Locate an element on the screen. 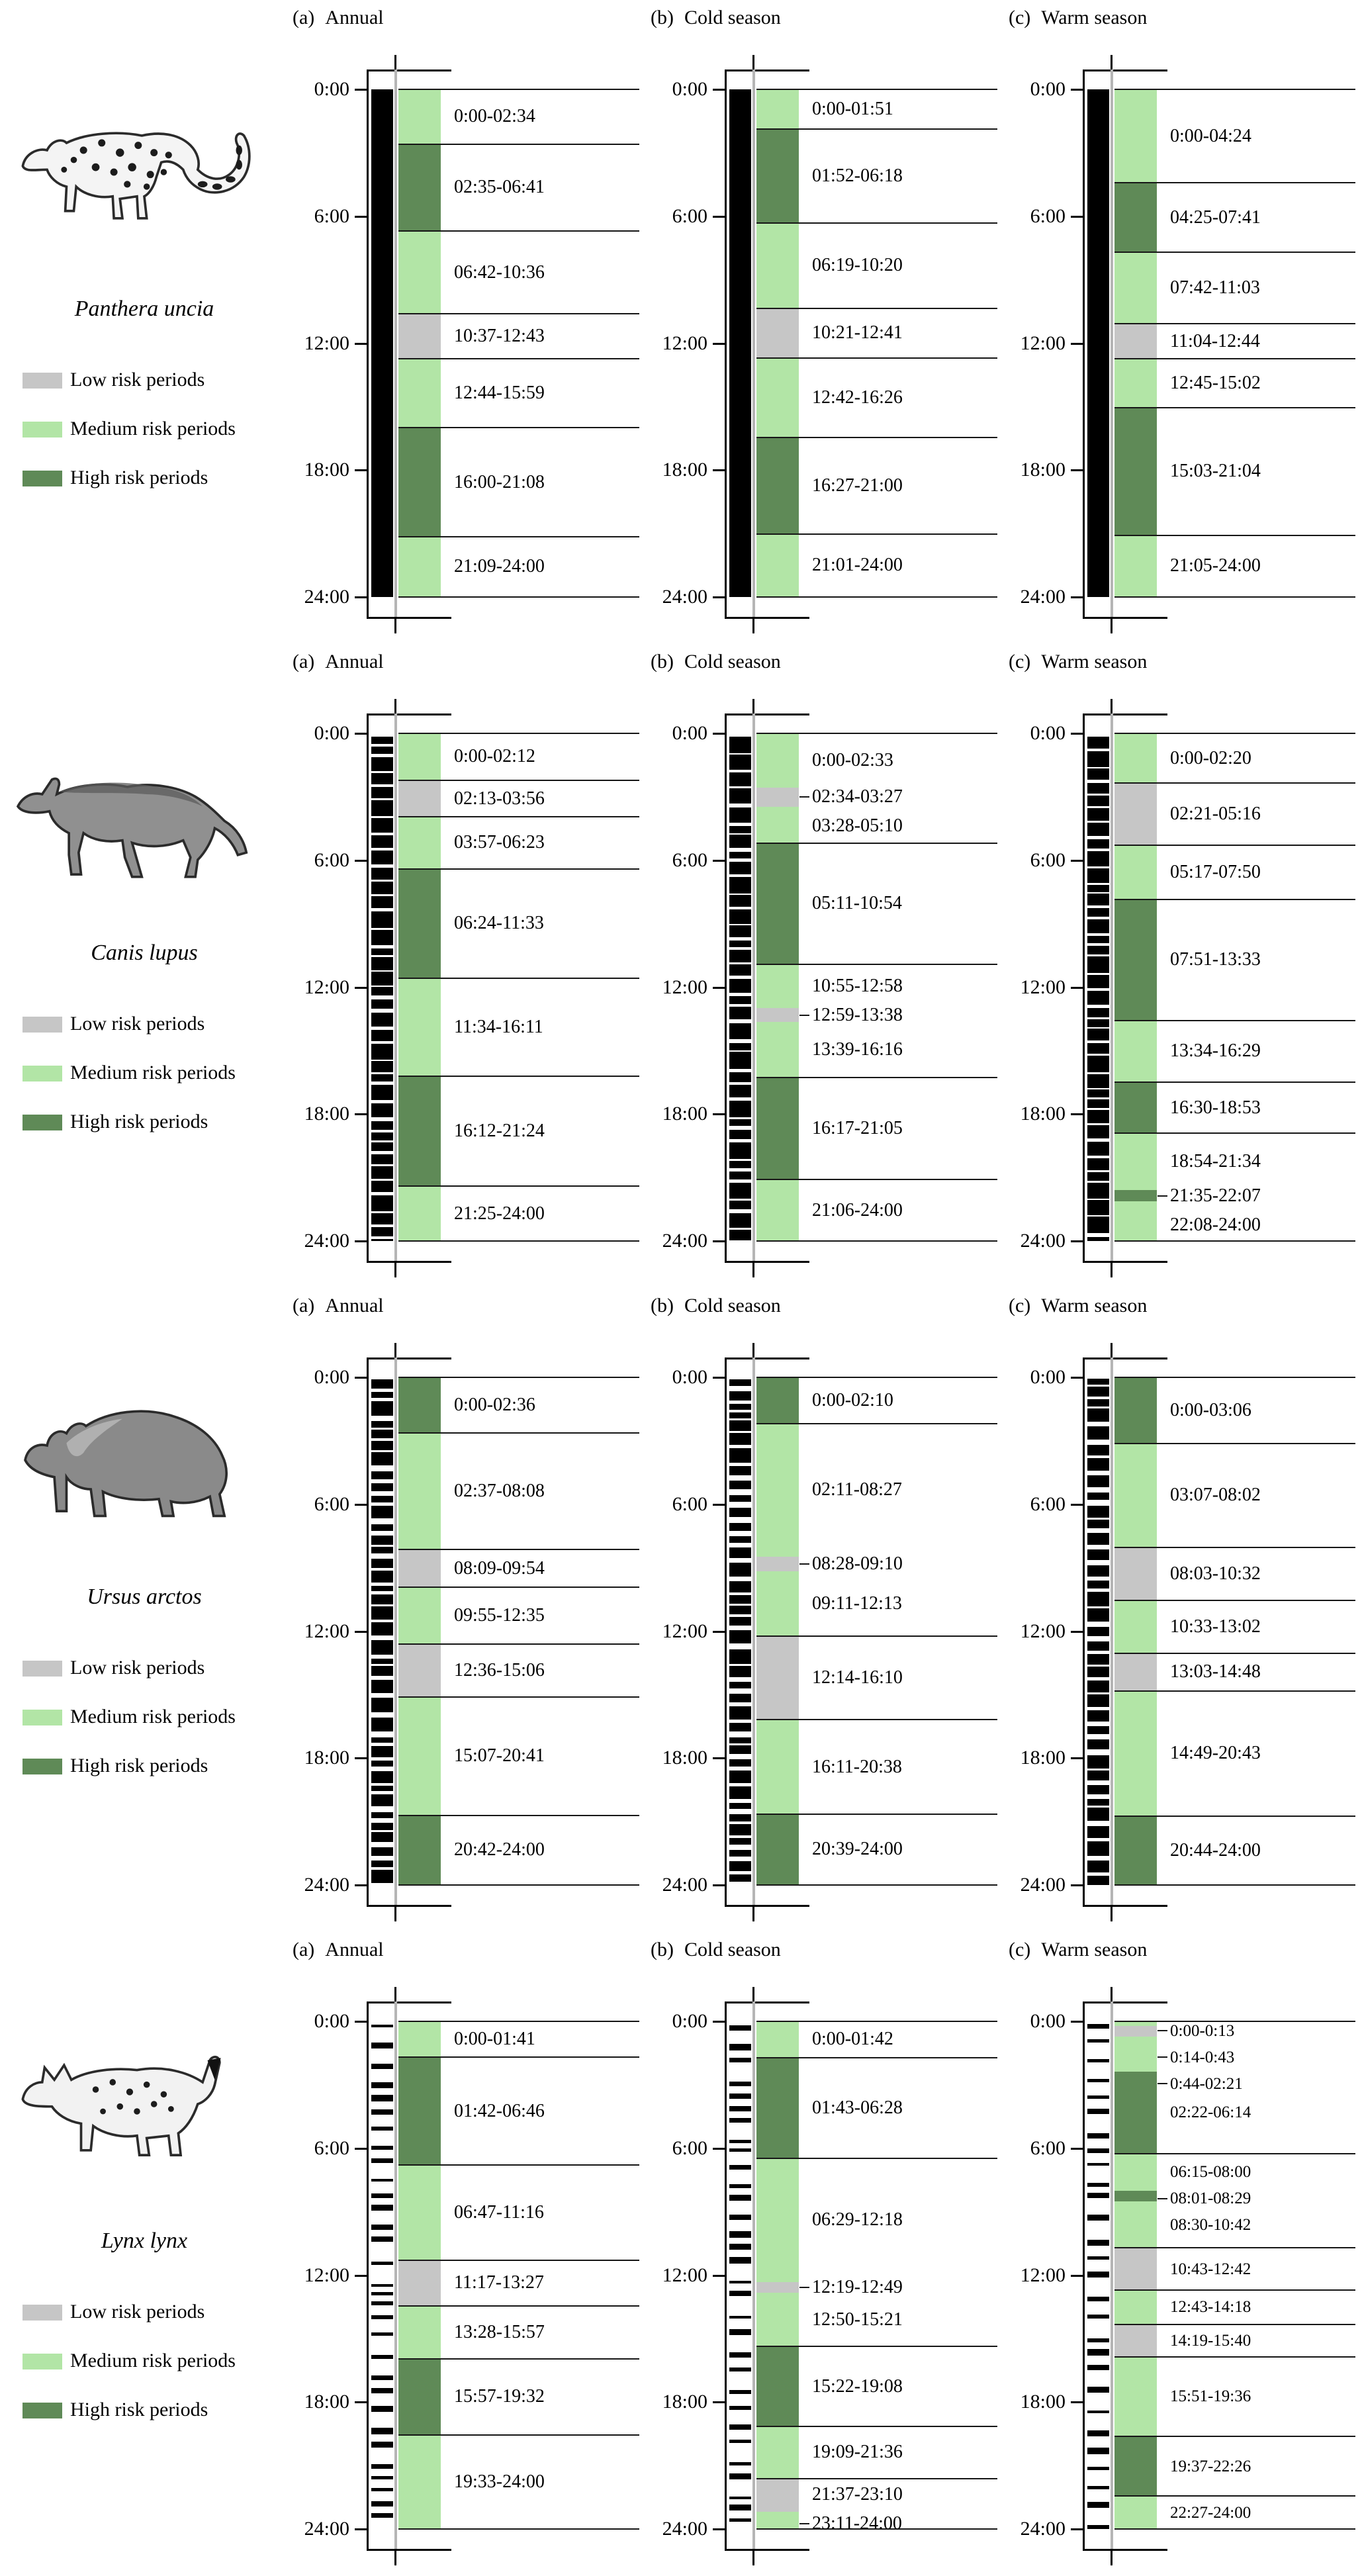 This screenshot has height=2576, width=1362. segment-time-label: 21:06-24:00 is located at coordinates (857, 1209).